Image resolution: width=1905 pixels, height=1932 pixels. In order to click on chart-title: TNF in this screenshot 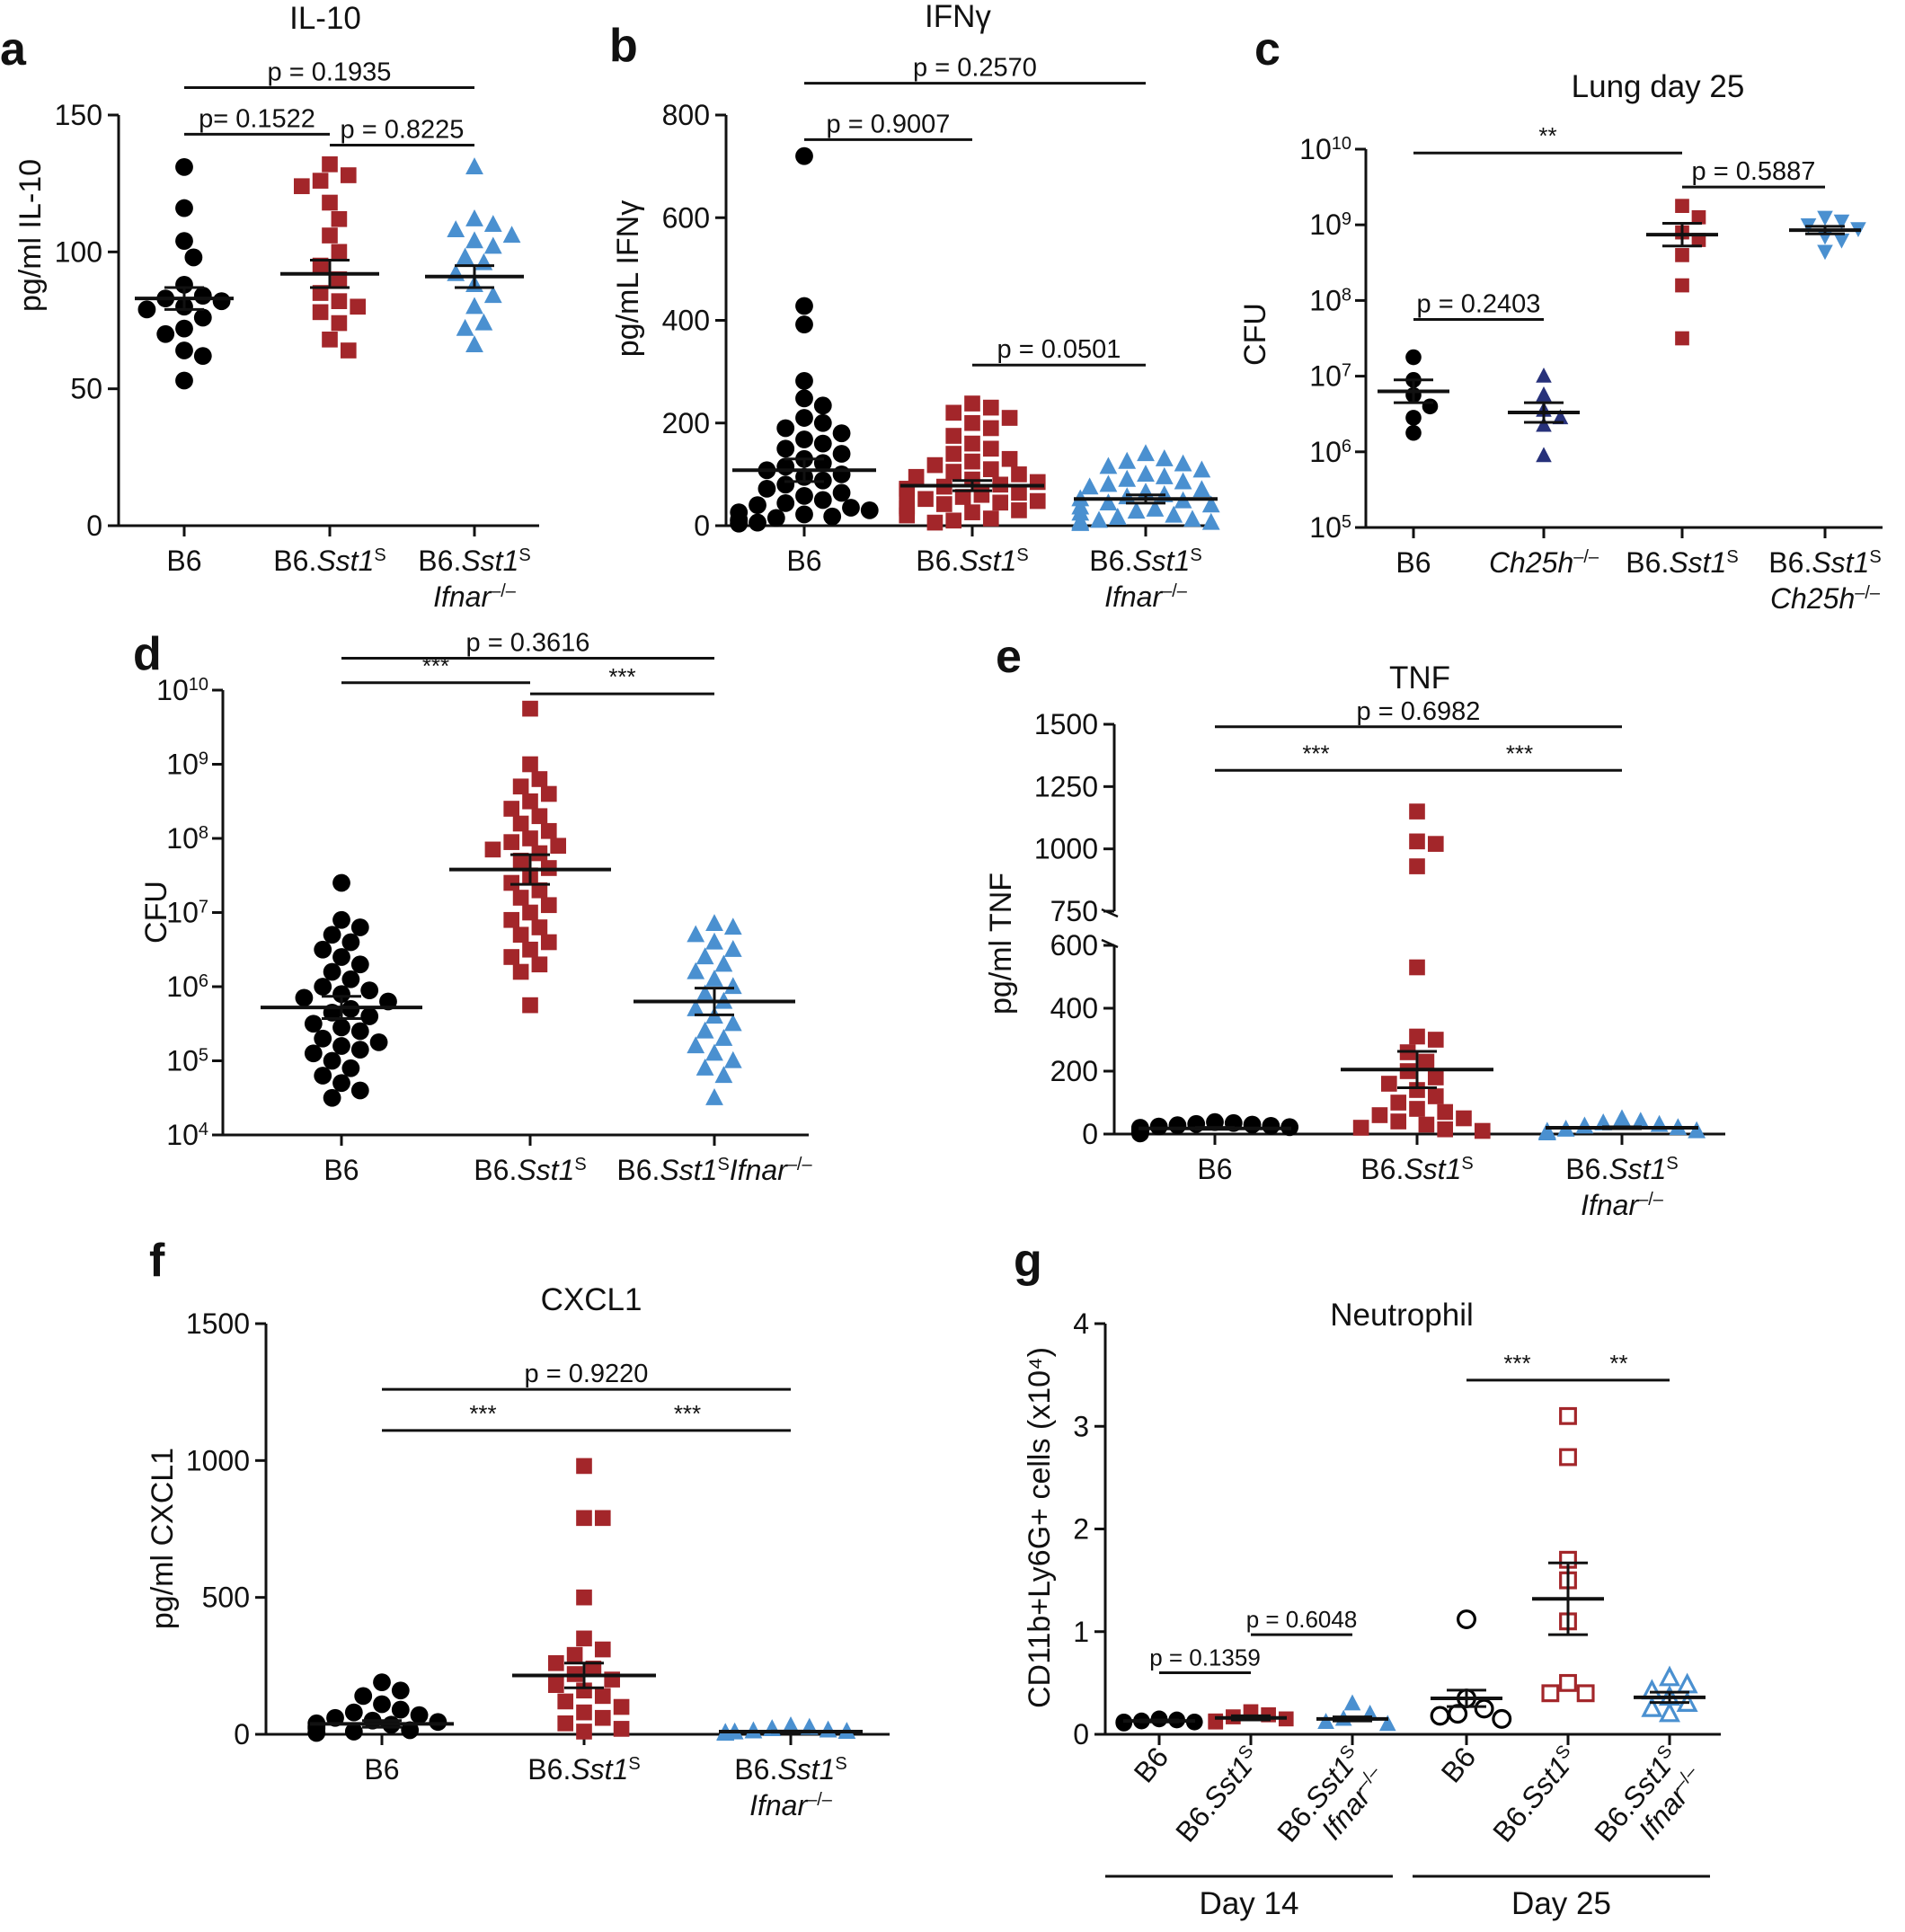, I will do `click(1420, 678)`.